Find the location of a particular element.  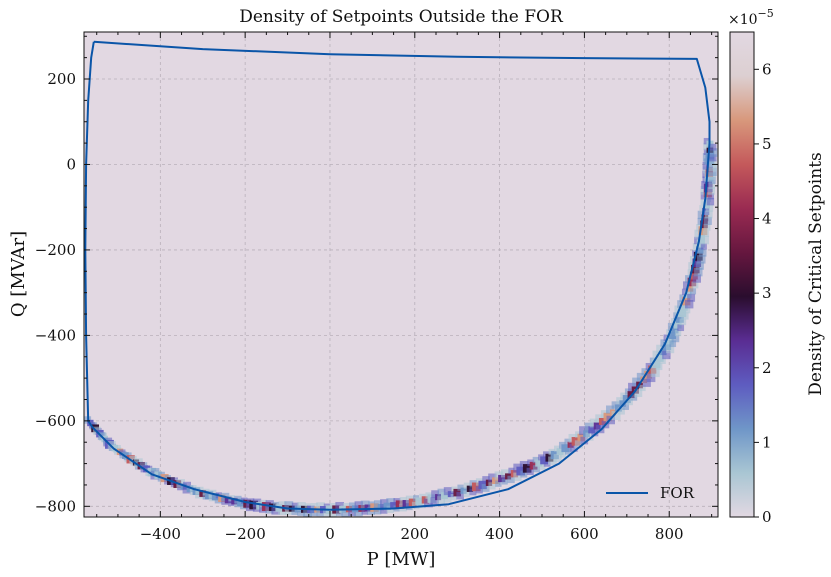

x-tick-label: 400 is located at coordinates (499, 534).